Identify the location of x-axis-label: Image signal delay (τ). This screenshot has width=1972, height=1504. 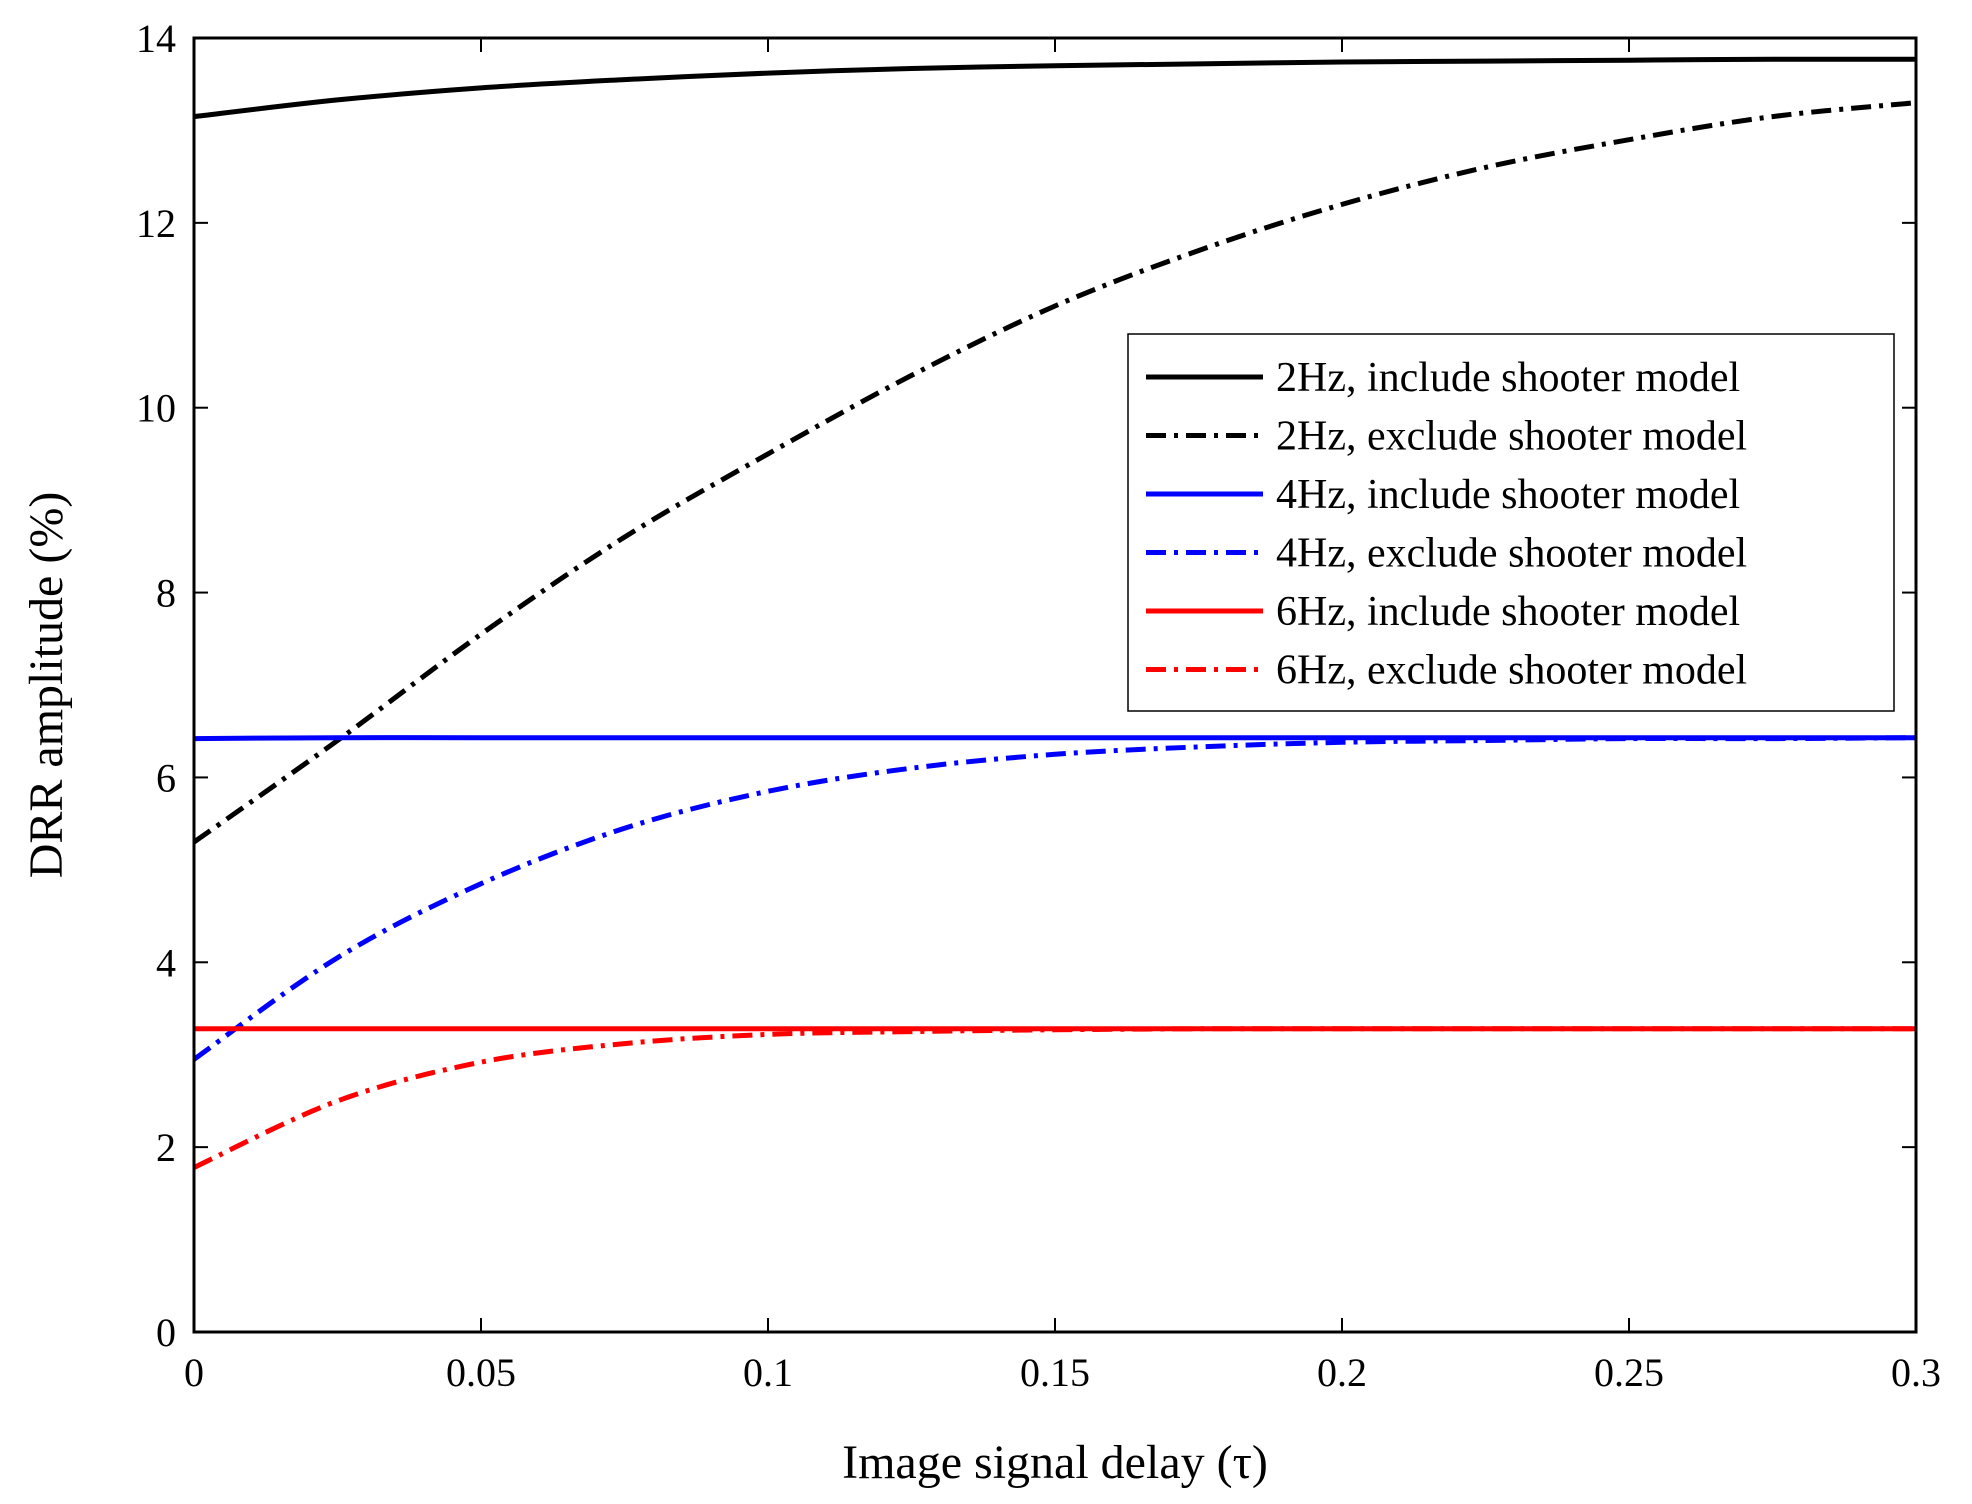
(1055, 1462).